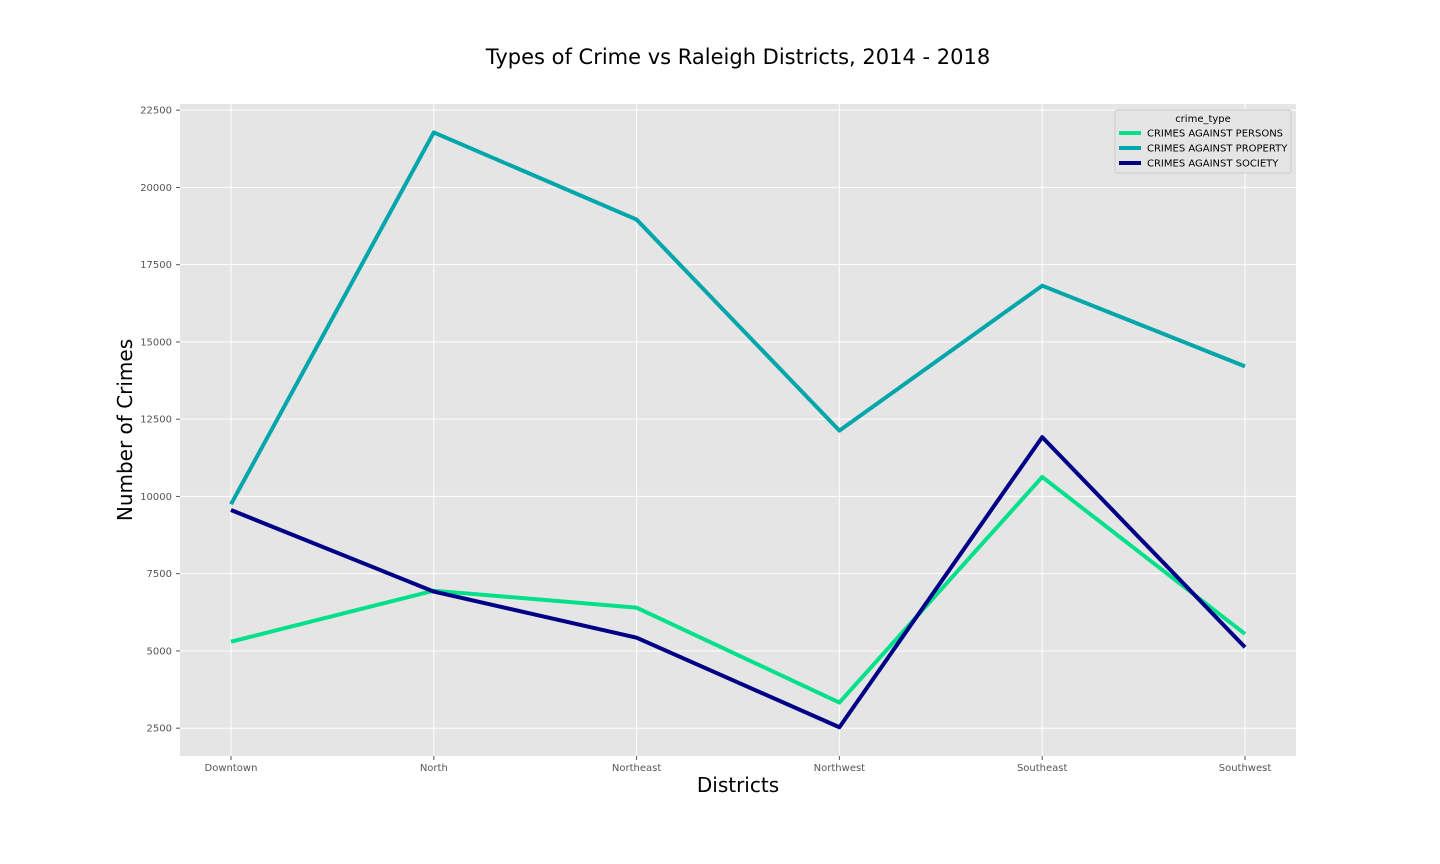  I want to click on legend-label-crimes-against-society: CRIMES AGAINST SOCIETY, so click(1213, 164).